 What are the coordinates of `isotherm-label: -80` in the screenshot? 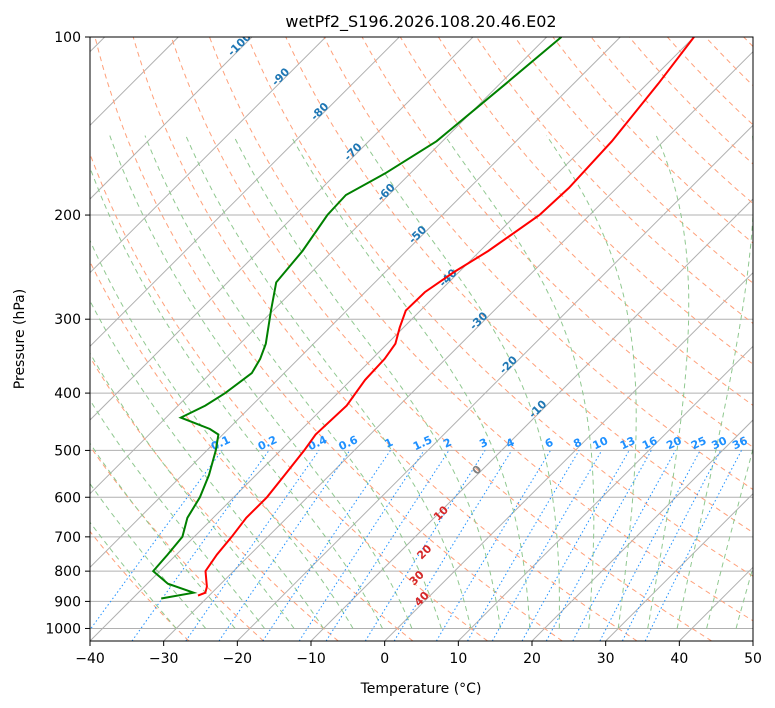 It's located at (319, 111).